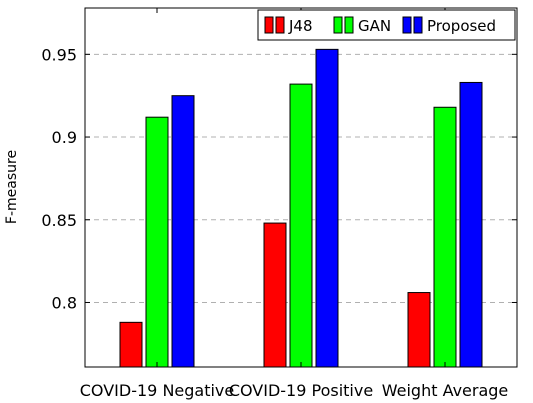  Describe the element at coordinates (461, 26) in the screenshot. I see `legend-label-proposed: Proposed` at that location.